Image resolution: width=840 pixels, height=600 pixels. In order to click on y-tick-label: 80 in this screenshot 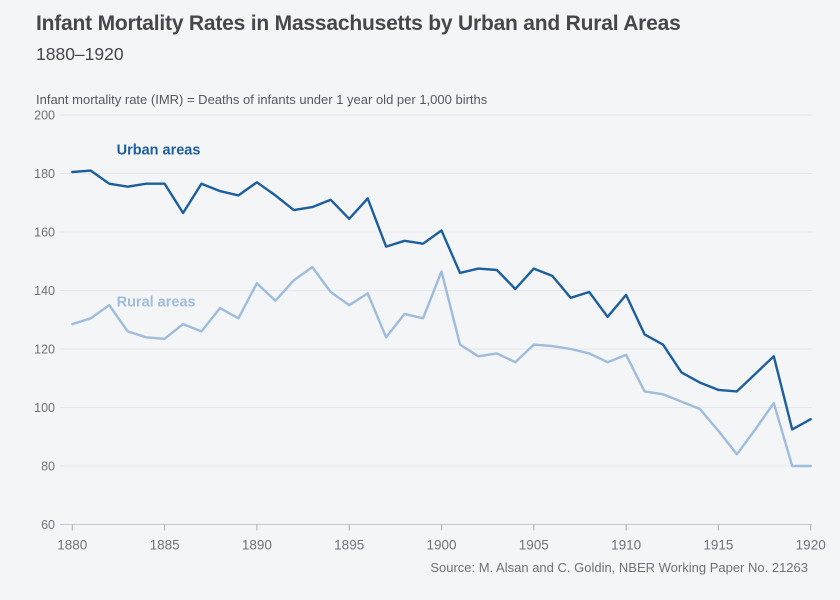, I will do `click(48, 467)`.